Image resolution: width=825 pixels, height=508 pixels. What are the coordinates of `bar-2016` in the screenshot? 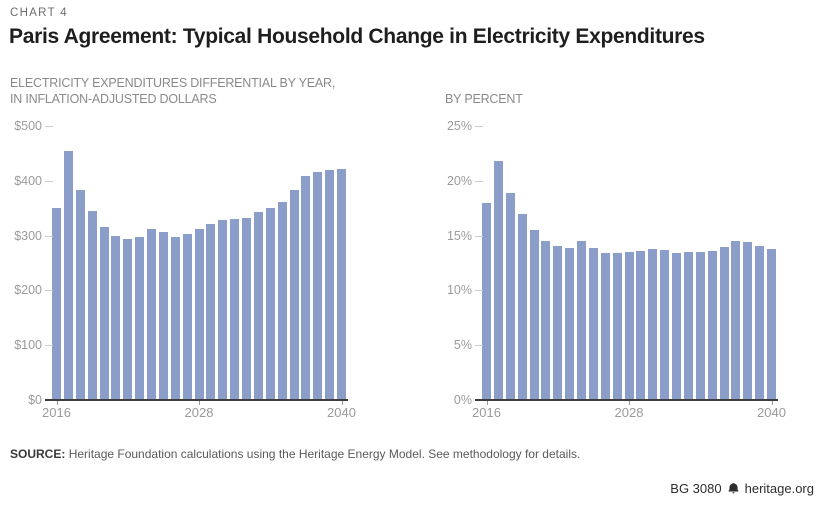 It's located at (56, 304).